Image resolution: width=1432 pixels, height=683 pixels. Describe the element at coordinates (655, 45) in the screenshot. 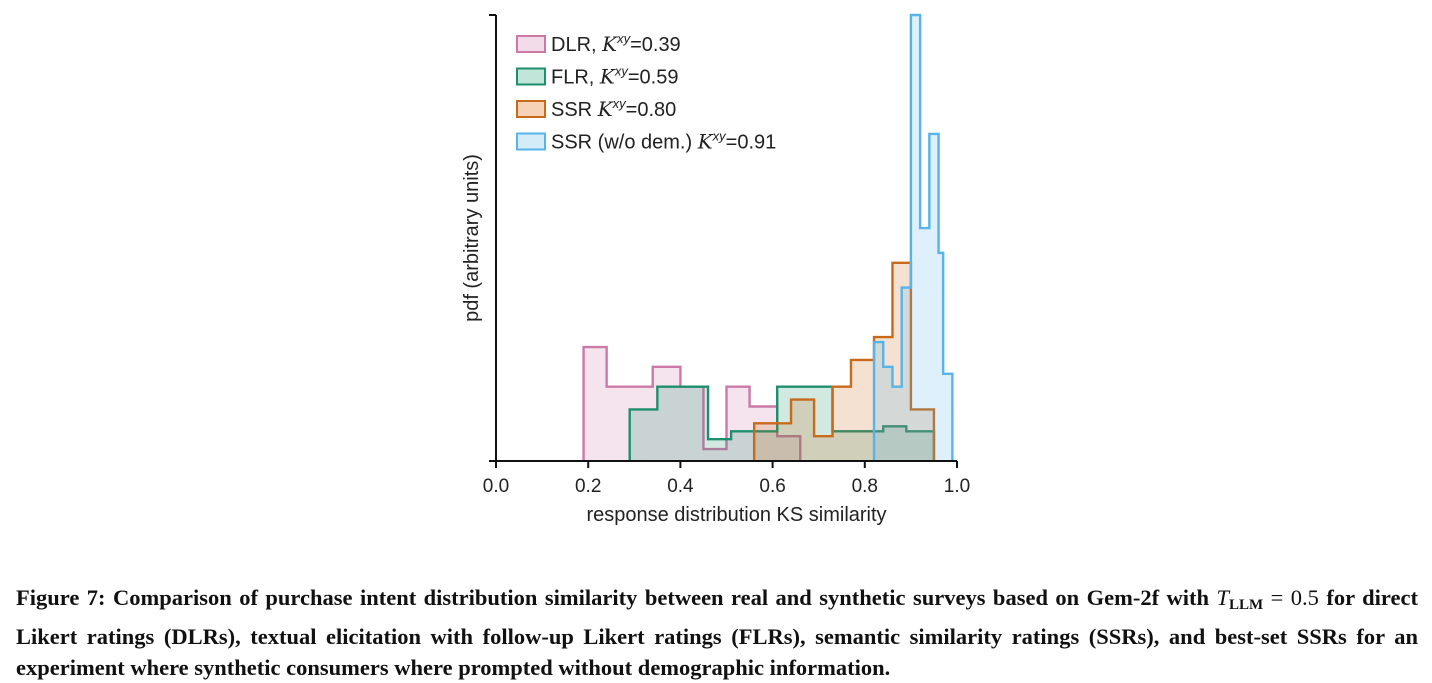

I see `legend-k-value: =0.39` at that location.